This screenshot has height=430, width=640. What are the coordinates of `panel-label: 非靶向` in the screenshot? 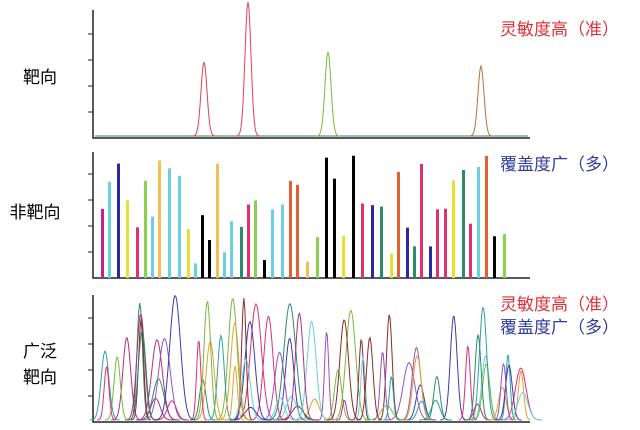 It's located at (35, 213).